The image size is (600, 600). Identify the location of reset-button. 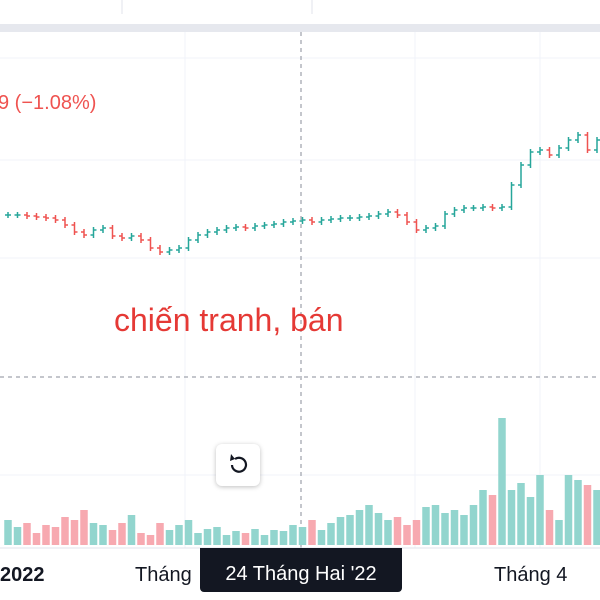
(238, 465).